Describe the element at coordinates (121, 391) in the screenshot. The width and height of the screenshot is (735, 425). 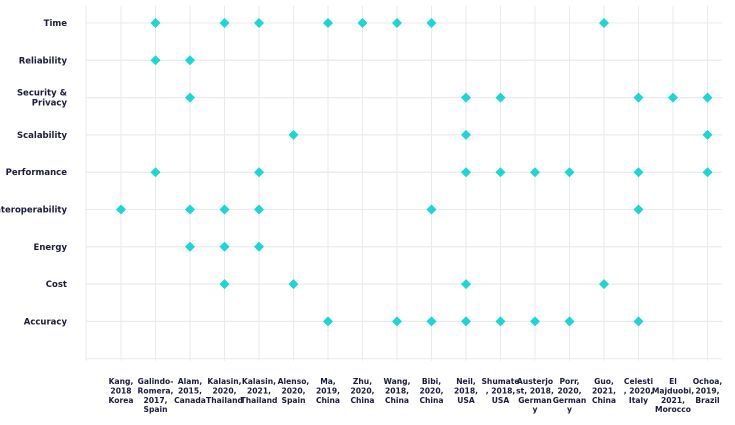
I see `x-tick-label: Kang, 2018 Korea` at that location.